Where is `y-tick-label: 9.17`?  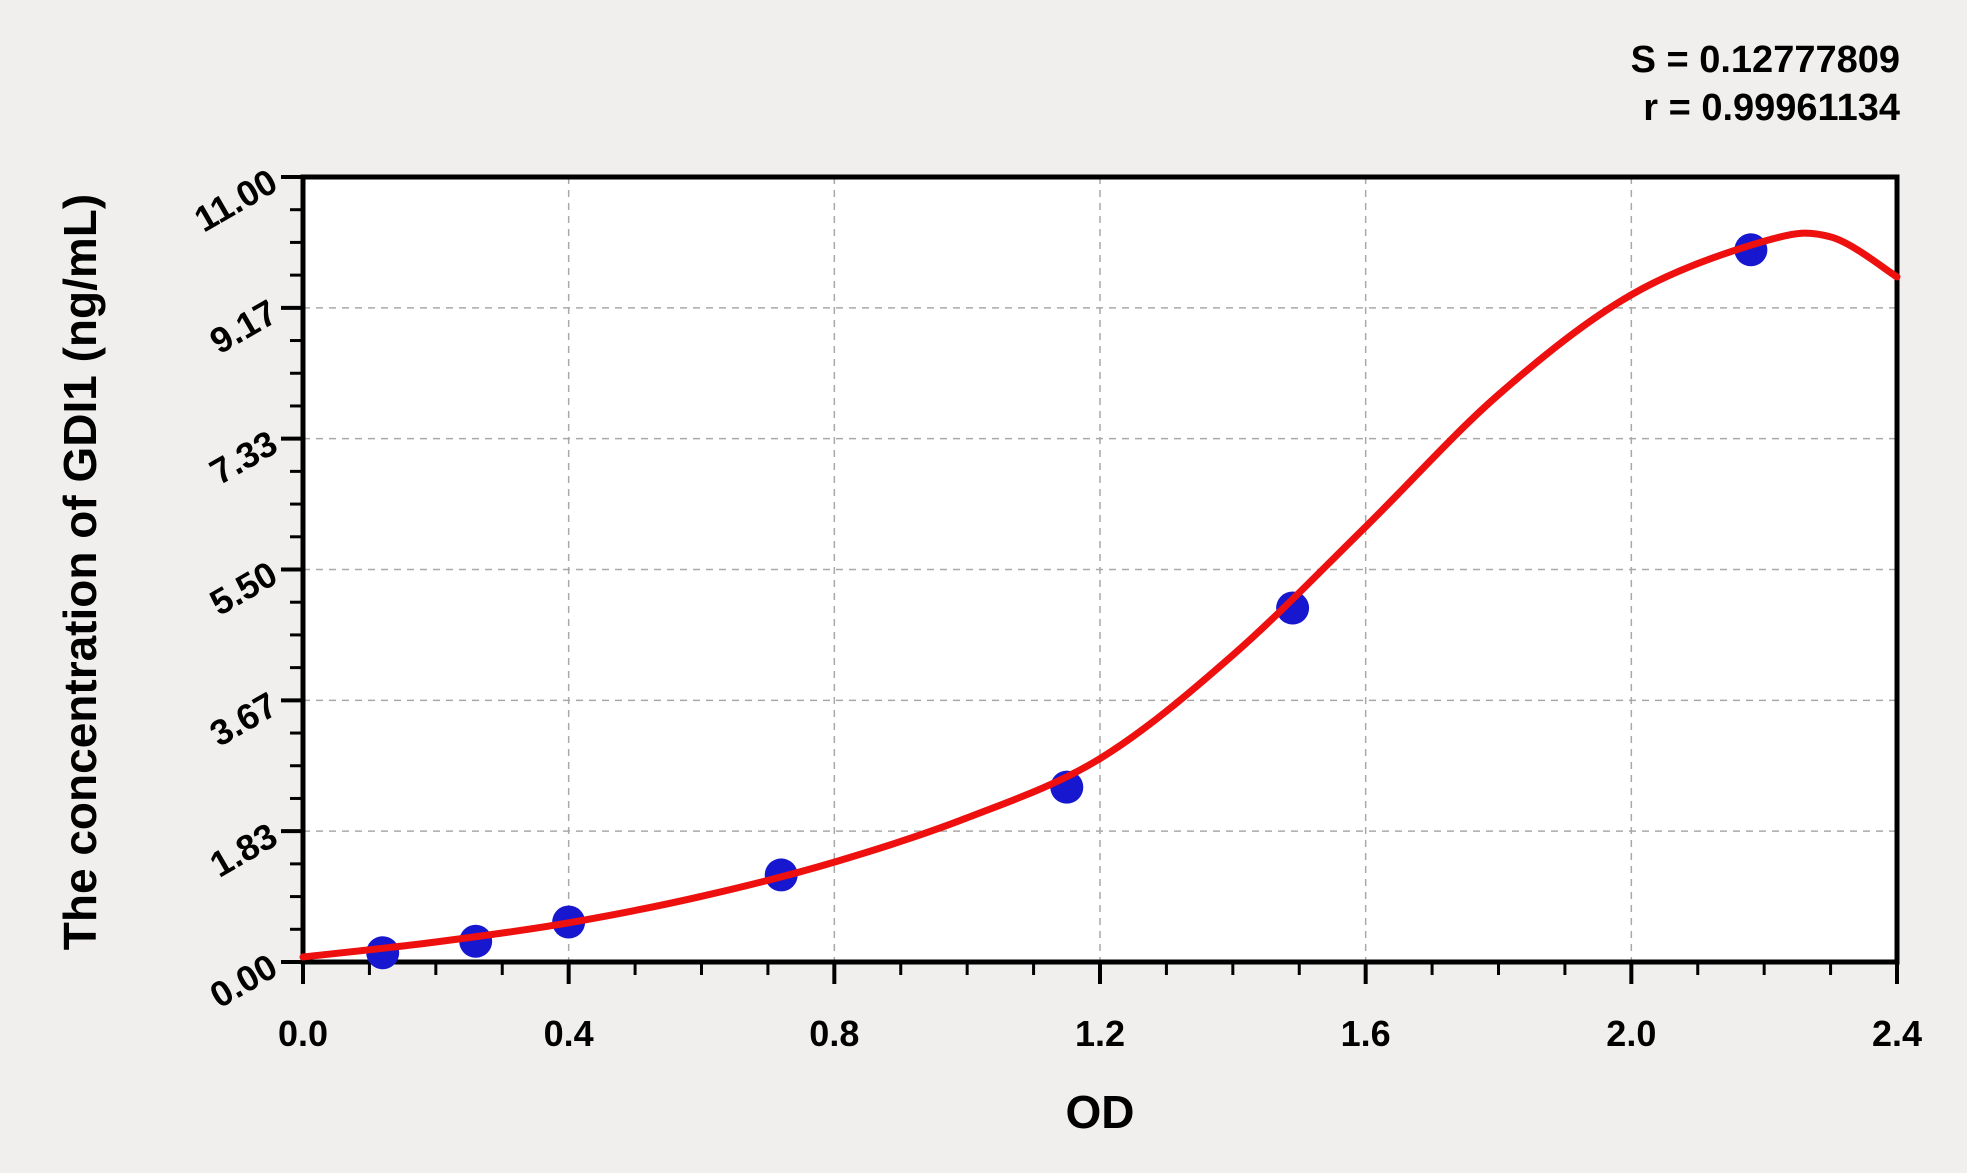 y-tick-label: 9.17 is located at coordinates (243, 326).